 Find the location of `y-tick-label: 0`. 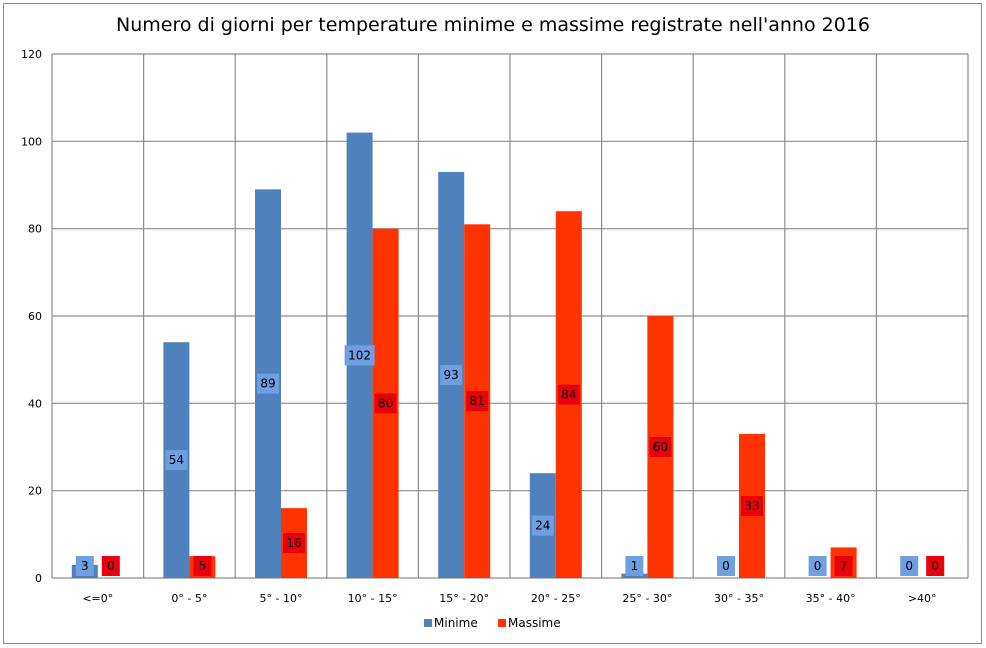

y-tick-label: 0 is located at coordinates (38, 578).